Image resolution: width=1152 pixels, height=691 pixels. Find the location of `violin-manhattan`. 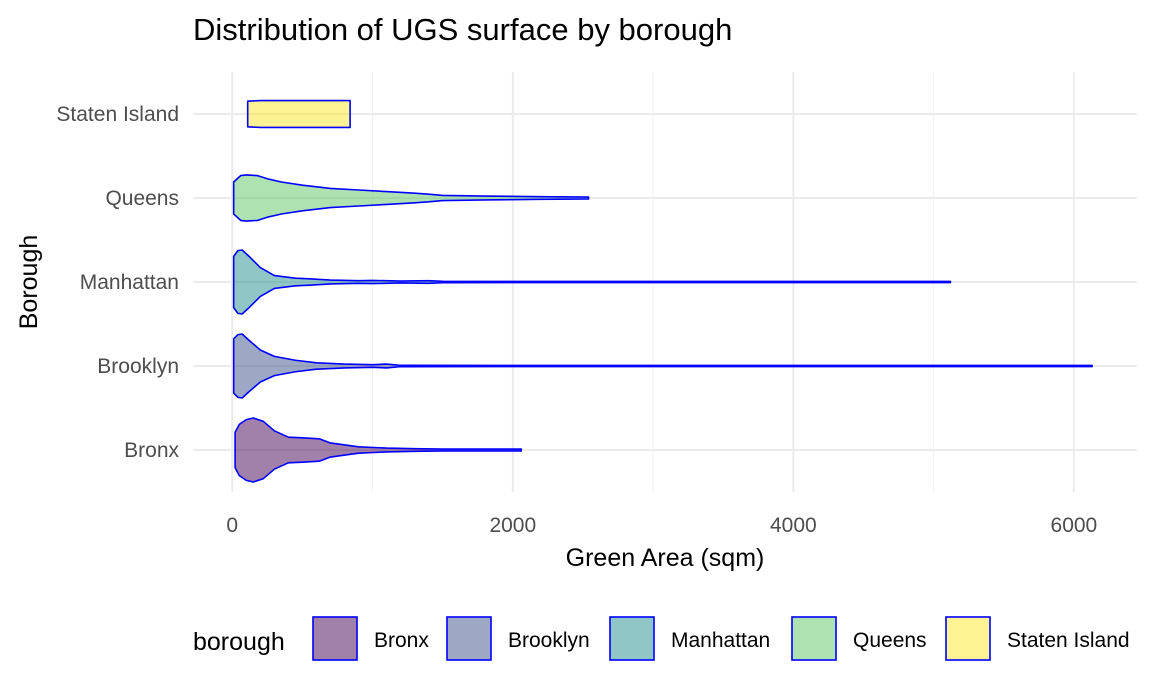

violin-manhattan is located at coordinates (592, 282).